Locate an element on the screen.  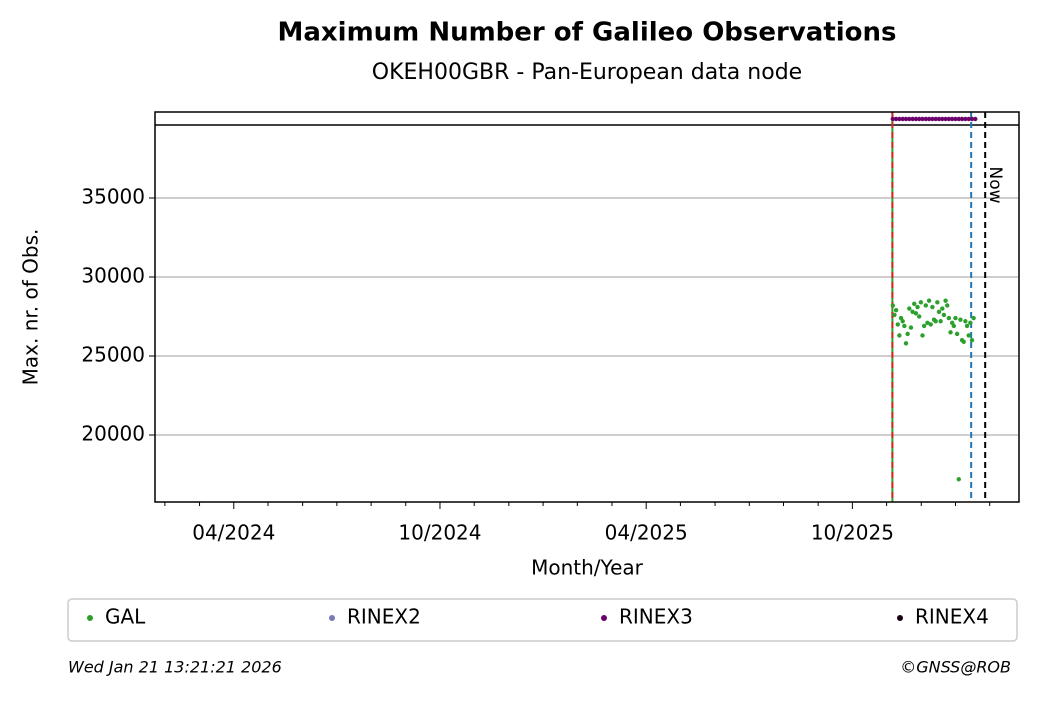
y-tick-label: 20000 is located at coordinates (113, 434).